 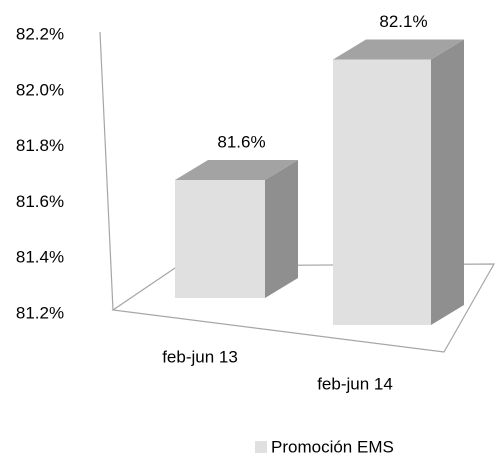 I want to click on back-wall-edge, so click(x=106, y=171).